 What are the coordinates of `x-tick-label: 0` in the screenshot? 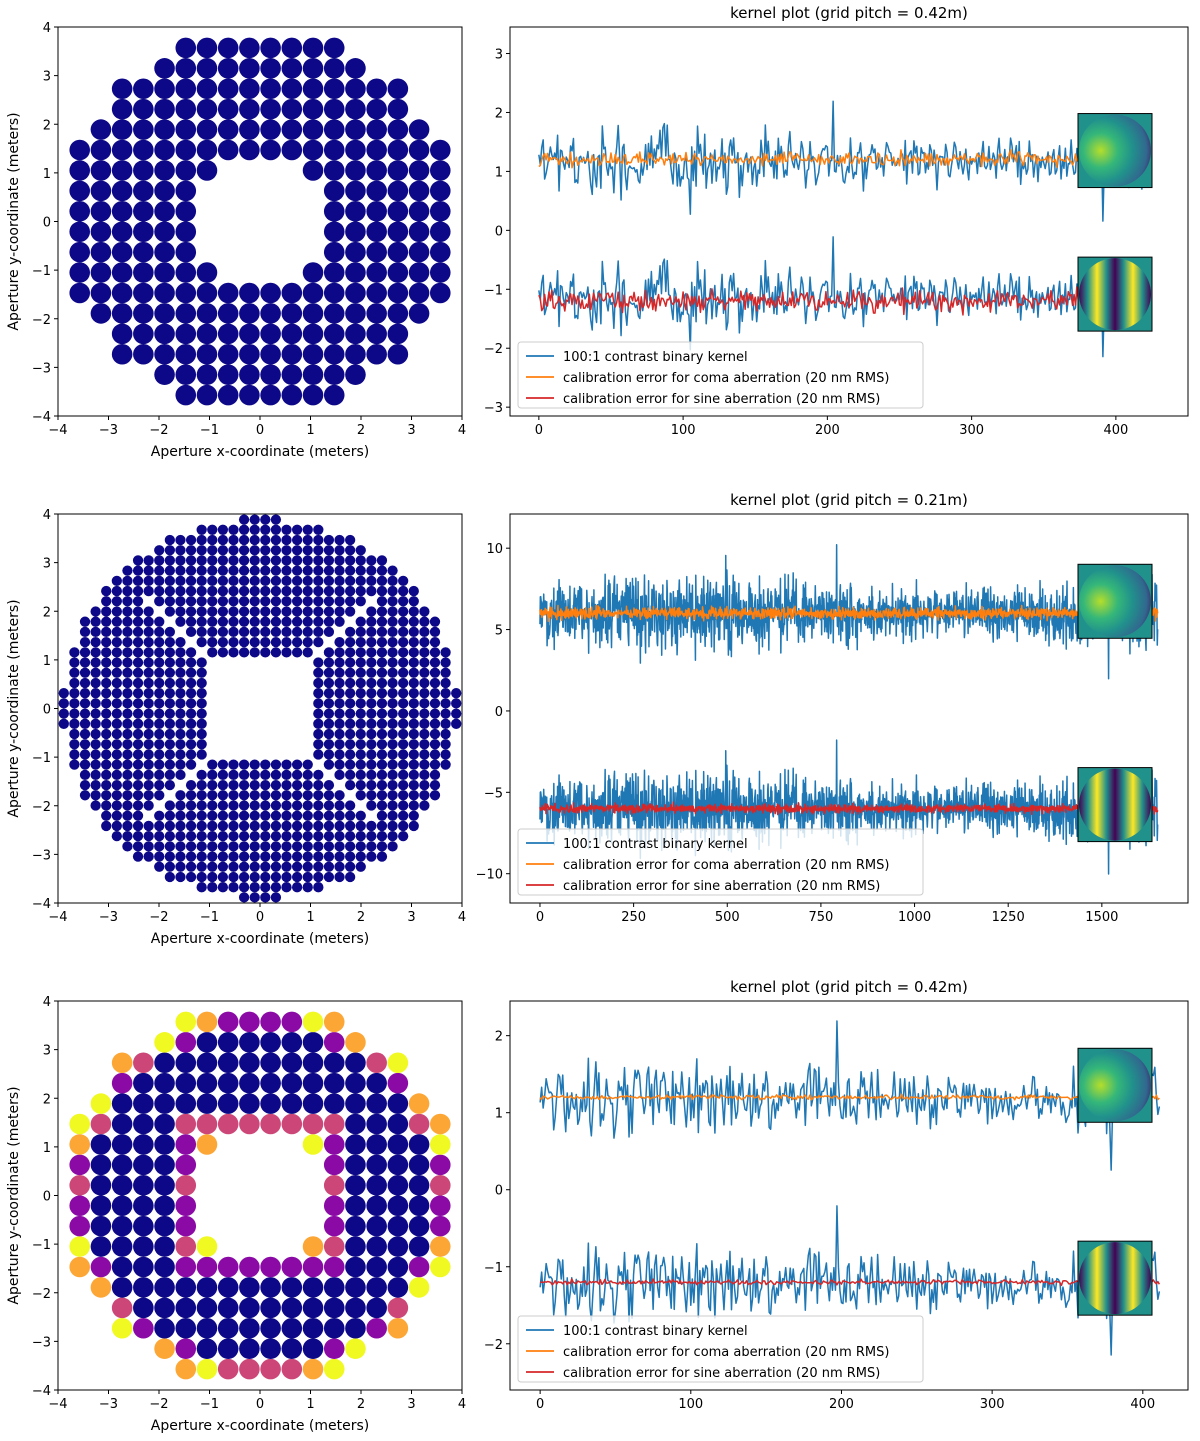 It's located at (539, 430).